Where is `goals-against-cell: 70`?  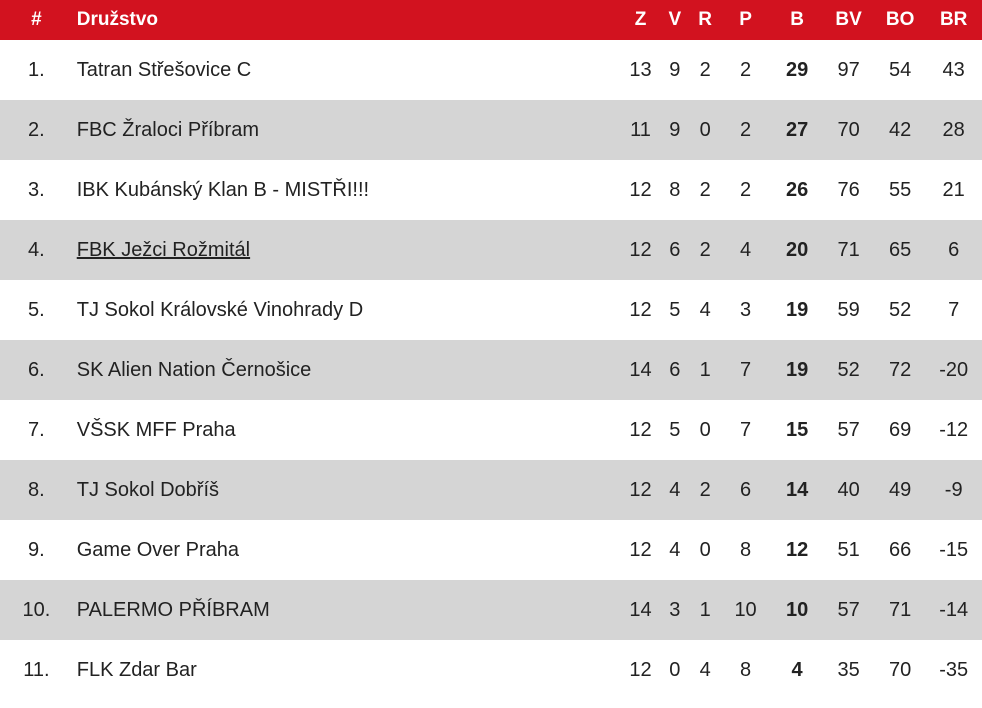
goals-against-cell: 70 is located at coordinates (900, 669).